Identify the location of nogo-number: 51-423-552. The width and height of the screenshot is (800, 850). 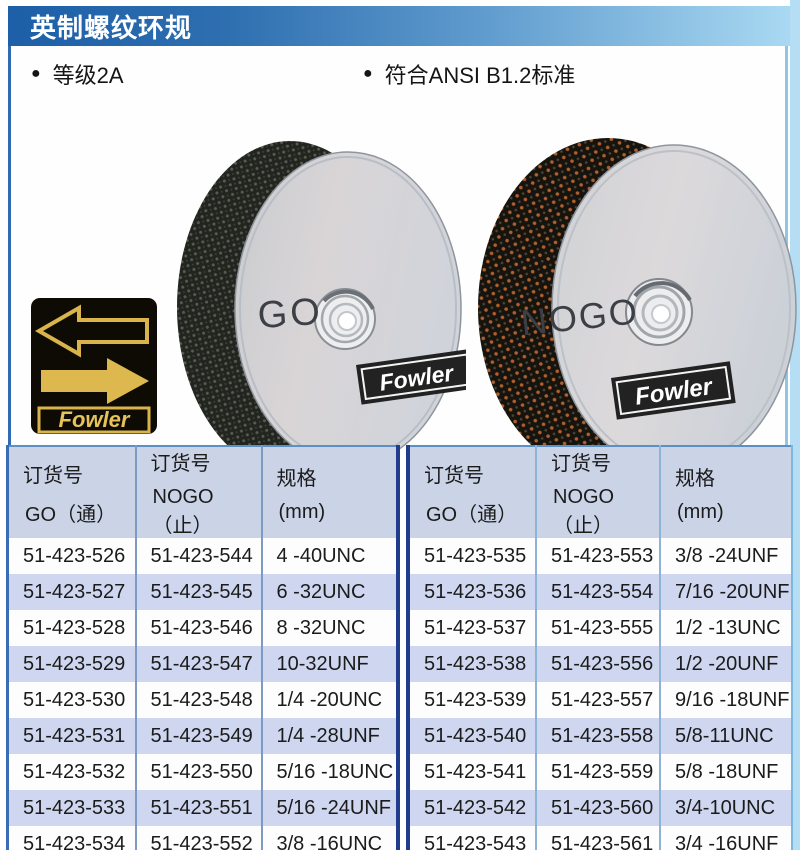
(198, 838).